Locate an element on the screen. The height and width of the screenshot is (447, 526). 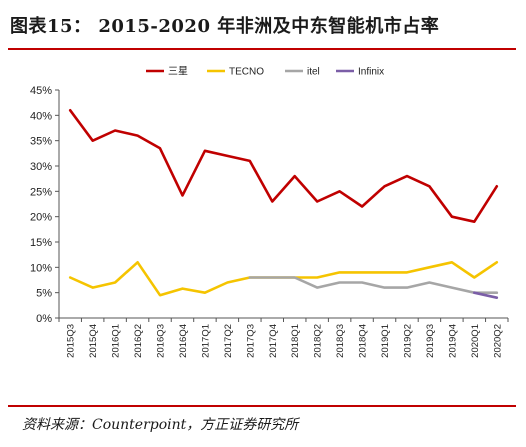
x-tick-label: 2017Q4 is located at coordinates (273, 341).